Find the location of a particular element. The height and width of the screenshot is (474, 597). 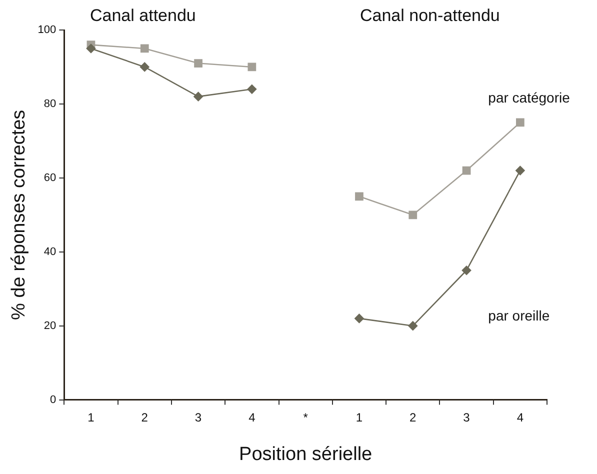

series-label: par catégorie is located at coordinates (529, 97).